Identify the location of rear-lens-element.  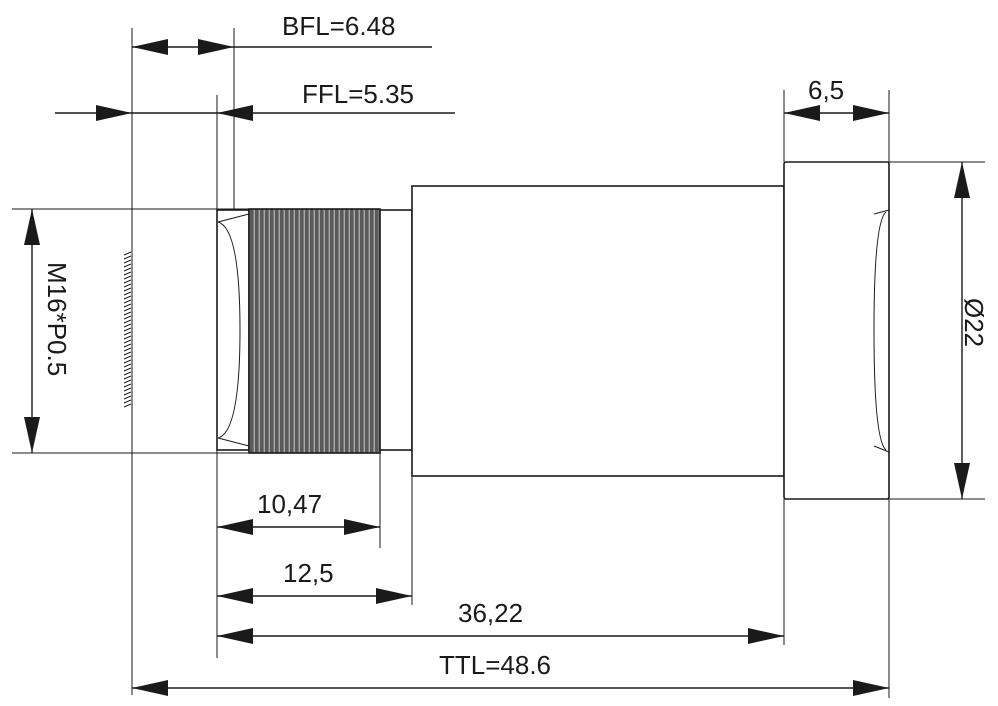
(229, 330).